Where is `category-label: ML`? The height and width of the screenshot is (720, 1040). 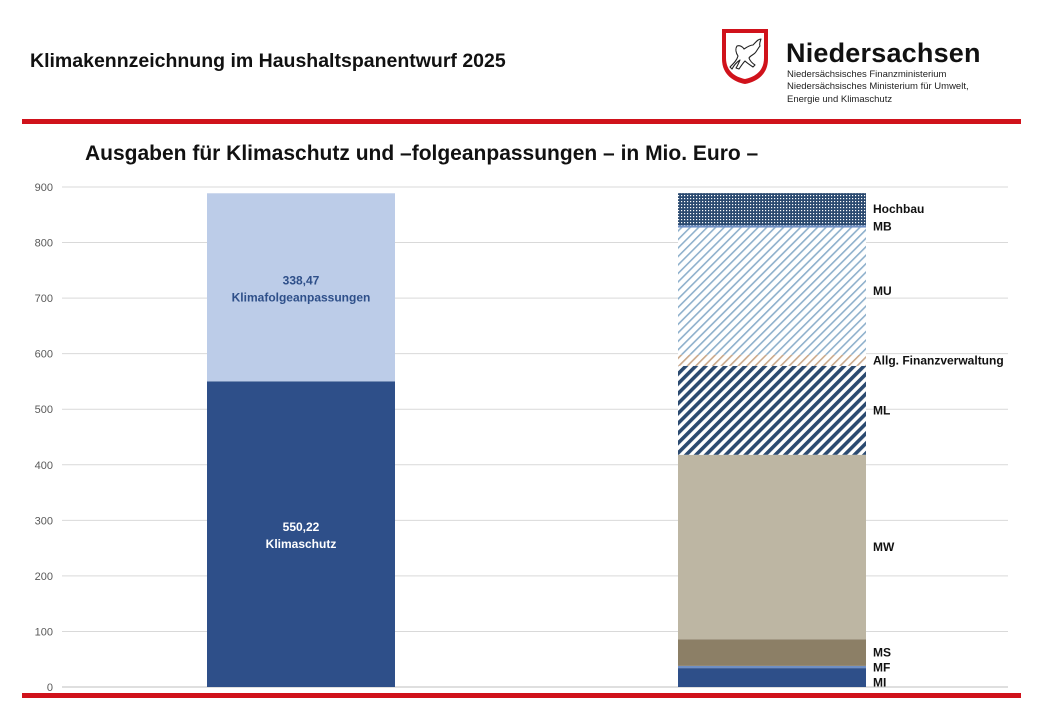 category-label: ML is located at coordinates (881, 410).